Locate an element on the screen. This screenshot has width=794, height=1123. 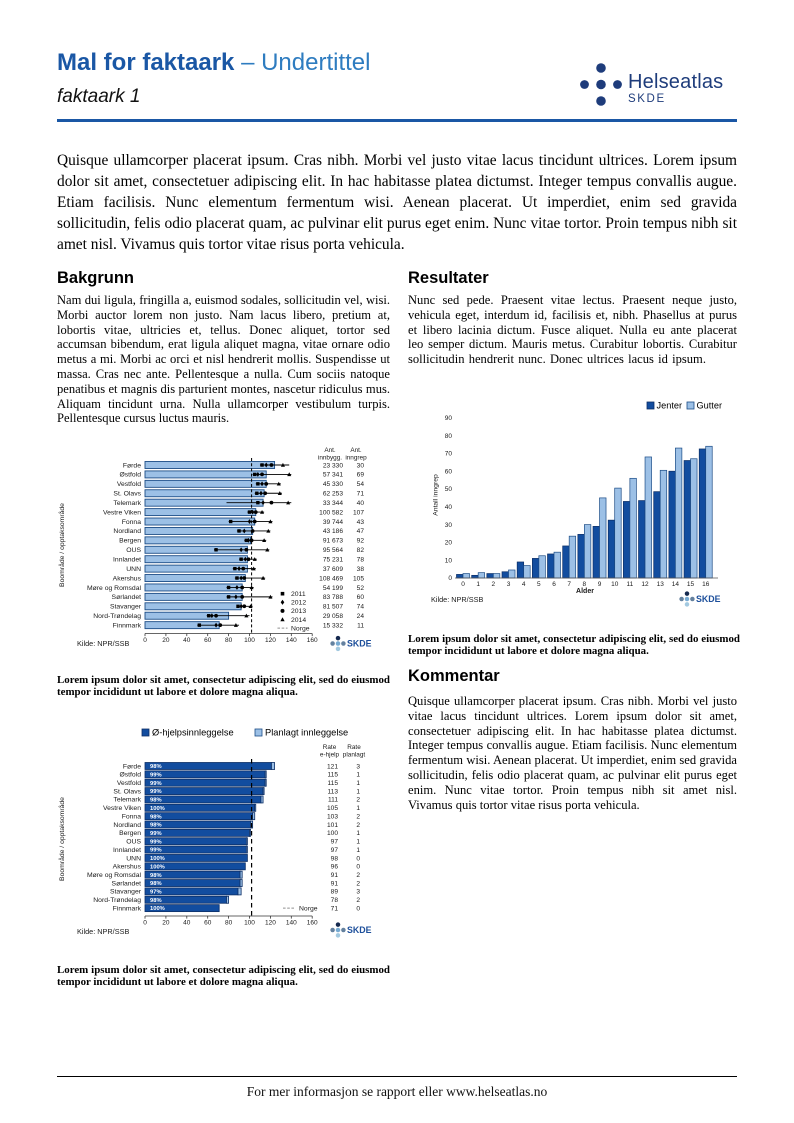
source-label: Kilde: NPR/SSB is located at coordinates (103, 643).